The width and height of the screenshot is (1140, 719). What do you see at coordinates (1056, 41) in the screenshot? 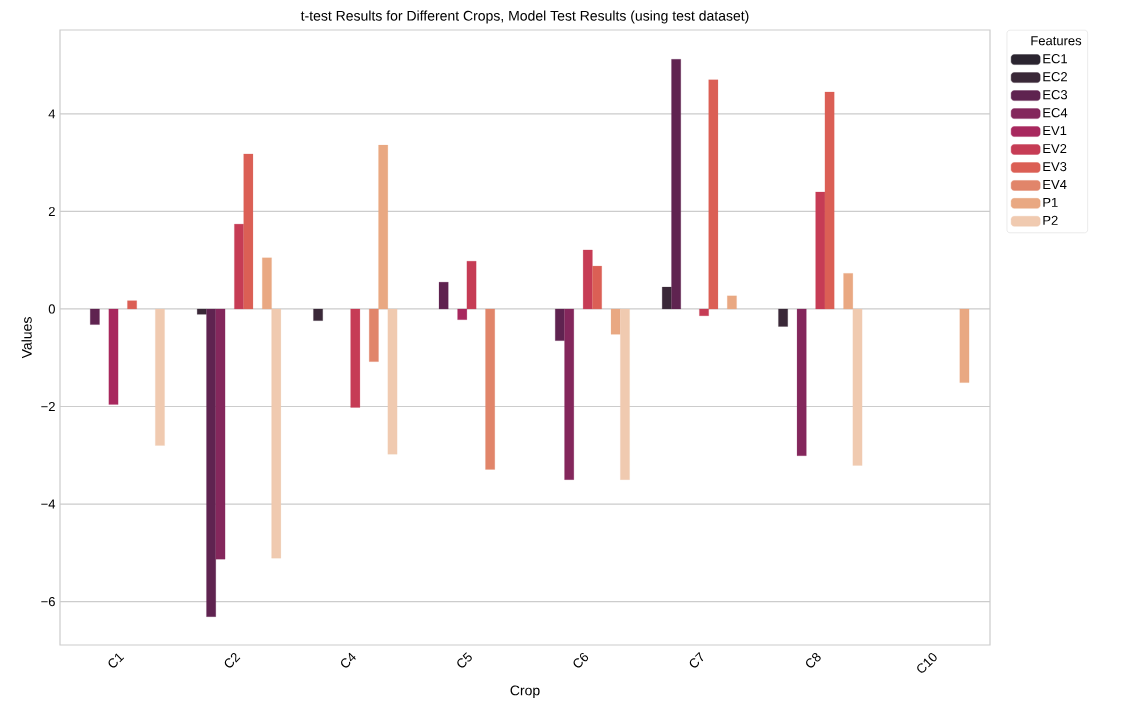
I see `legend-title: Features` at bounding box center [1056, 41].